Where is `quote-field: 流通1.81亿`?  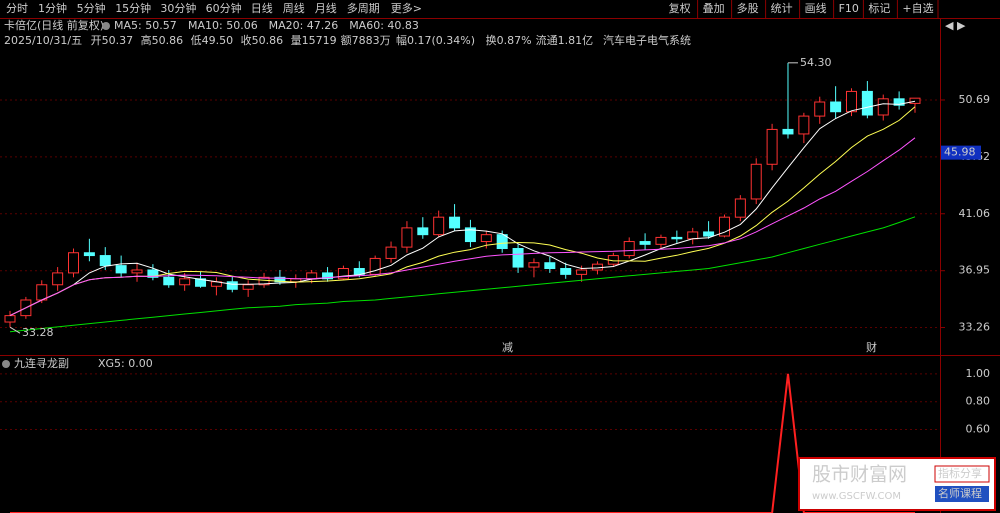 quote-field: 流通1.81亿 is located at coordinates (565, 40).